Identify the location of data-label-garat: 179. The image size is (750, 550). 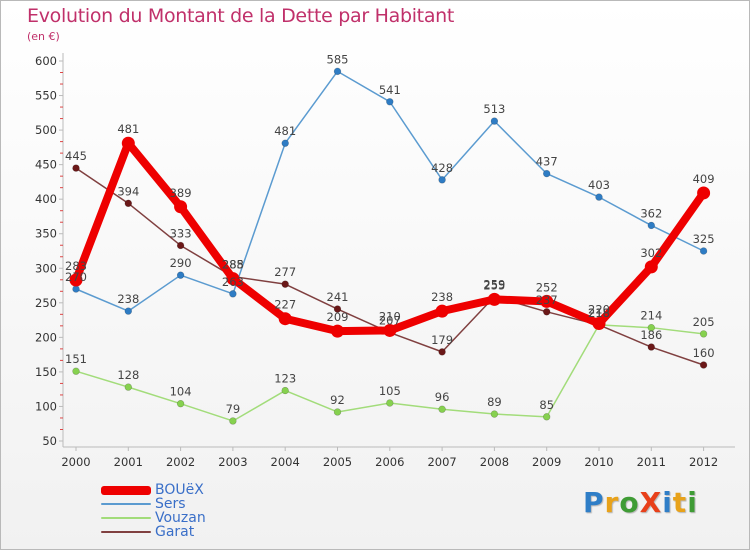
(442, 340).